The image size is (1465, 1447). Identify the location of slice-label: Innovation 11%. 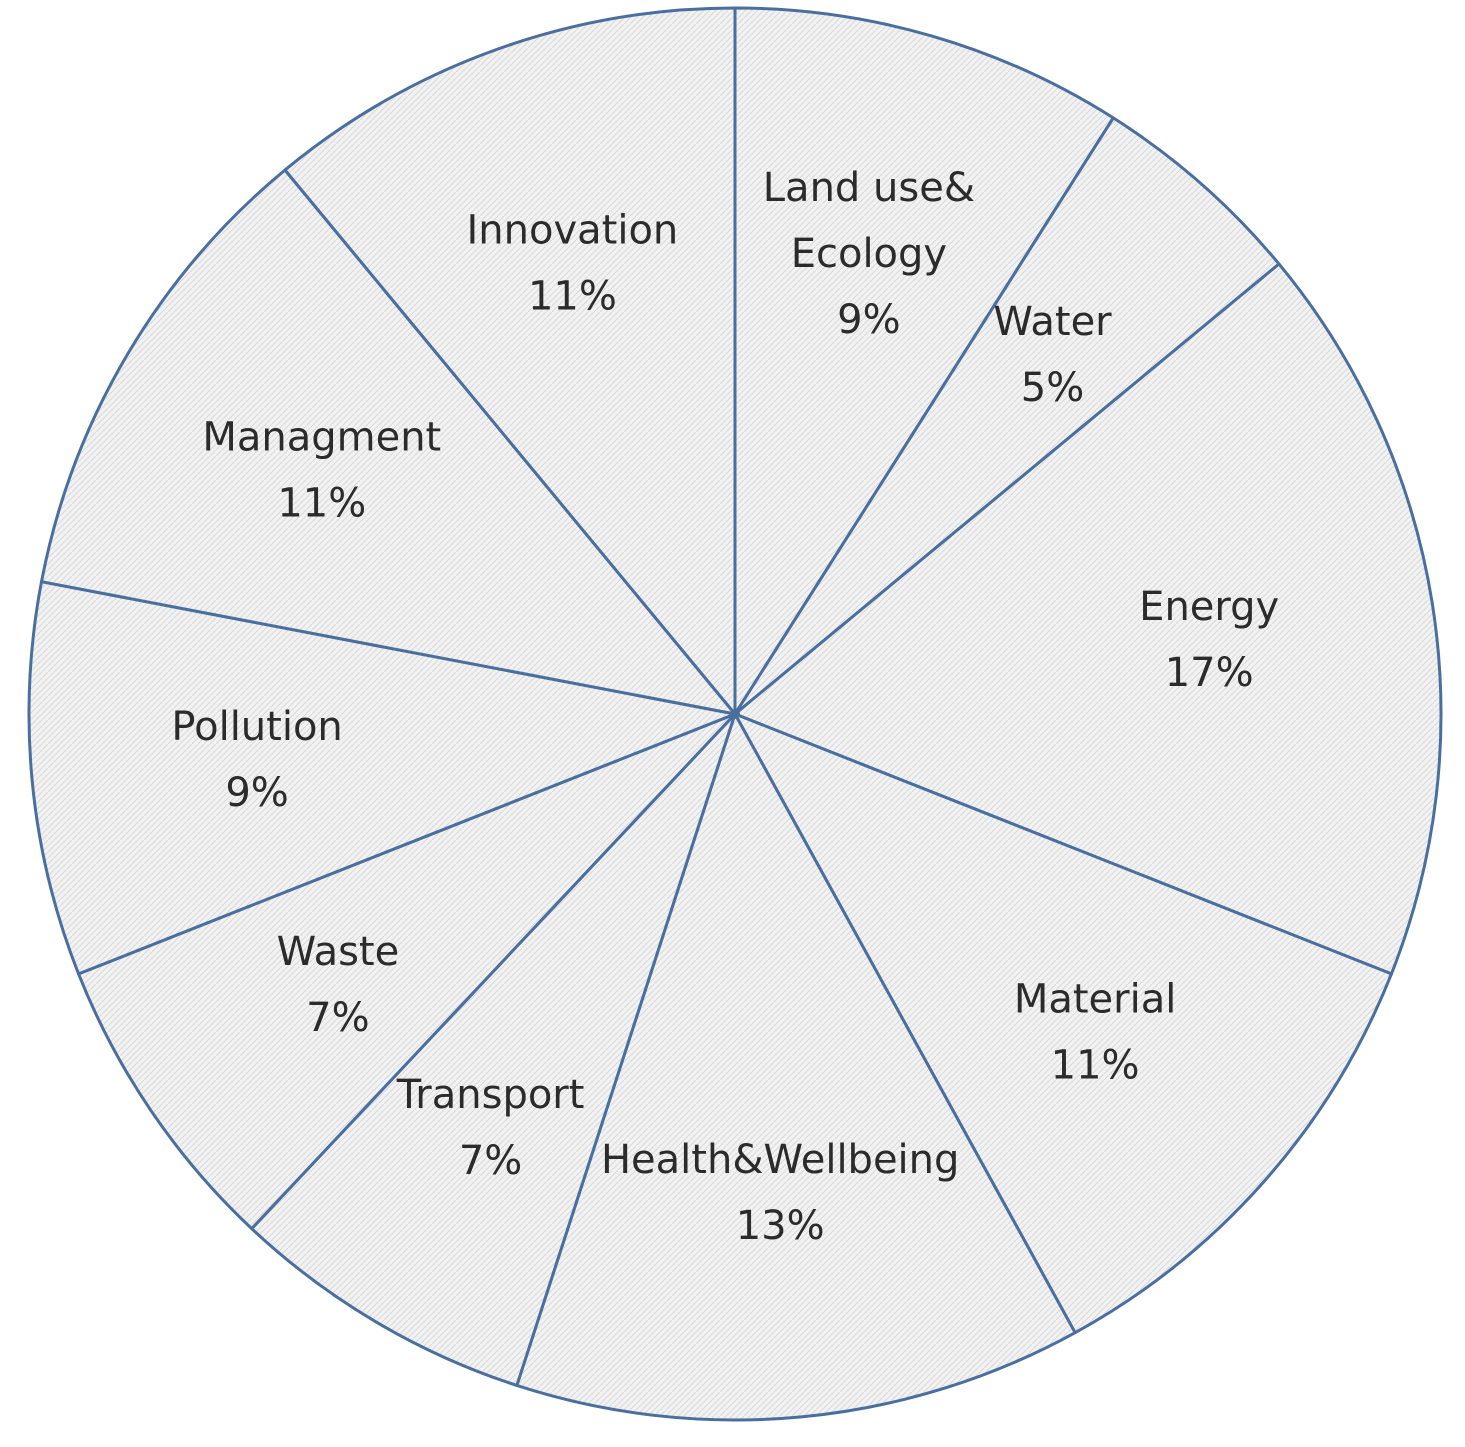
(573, 263).